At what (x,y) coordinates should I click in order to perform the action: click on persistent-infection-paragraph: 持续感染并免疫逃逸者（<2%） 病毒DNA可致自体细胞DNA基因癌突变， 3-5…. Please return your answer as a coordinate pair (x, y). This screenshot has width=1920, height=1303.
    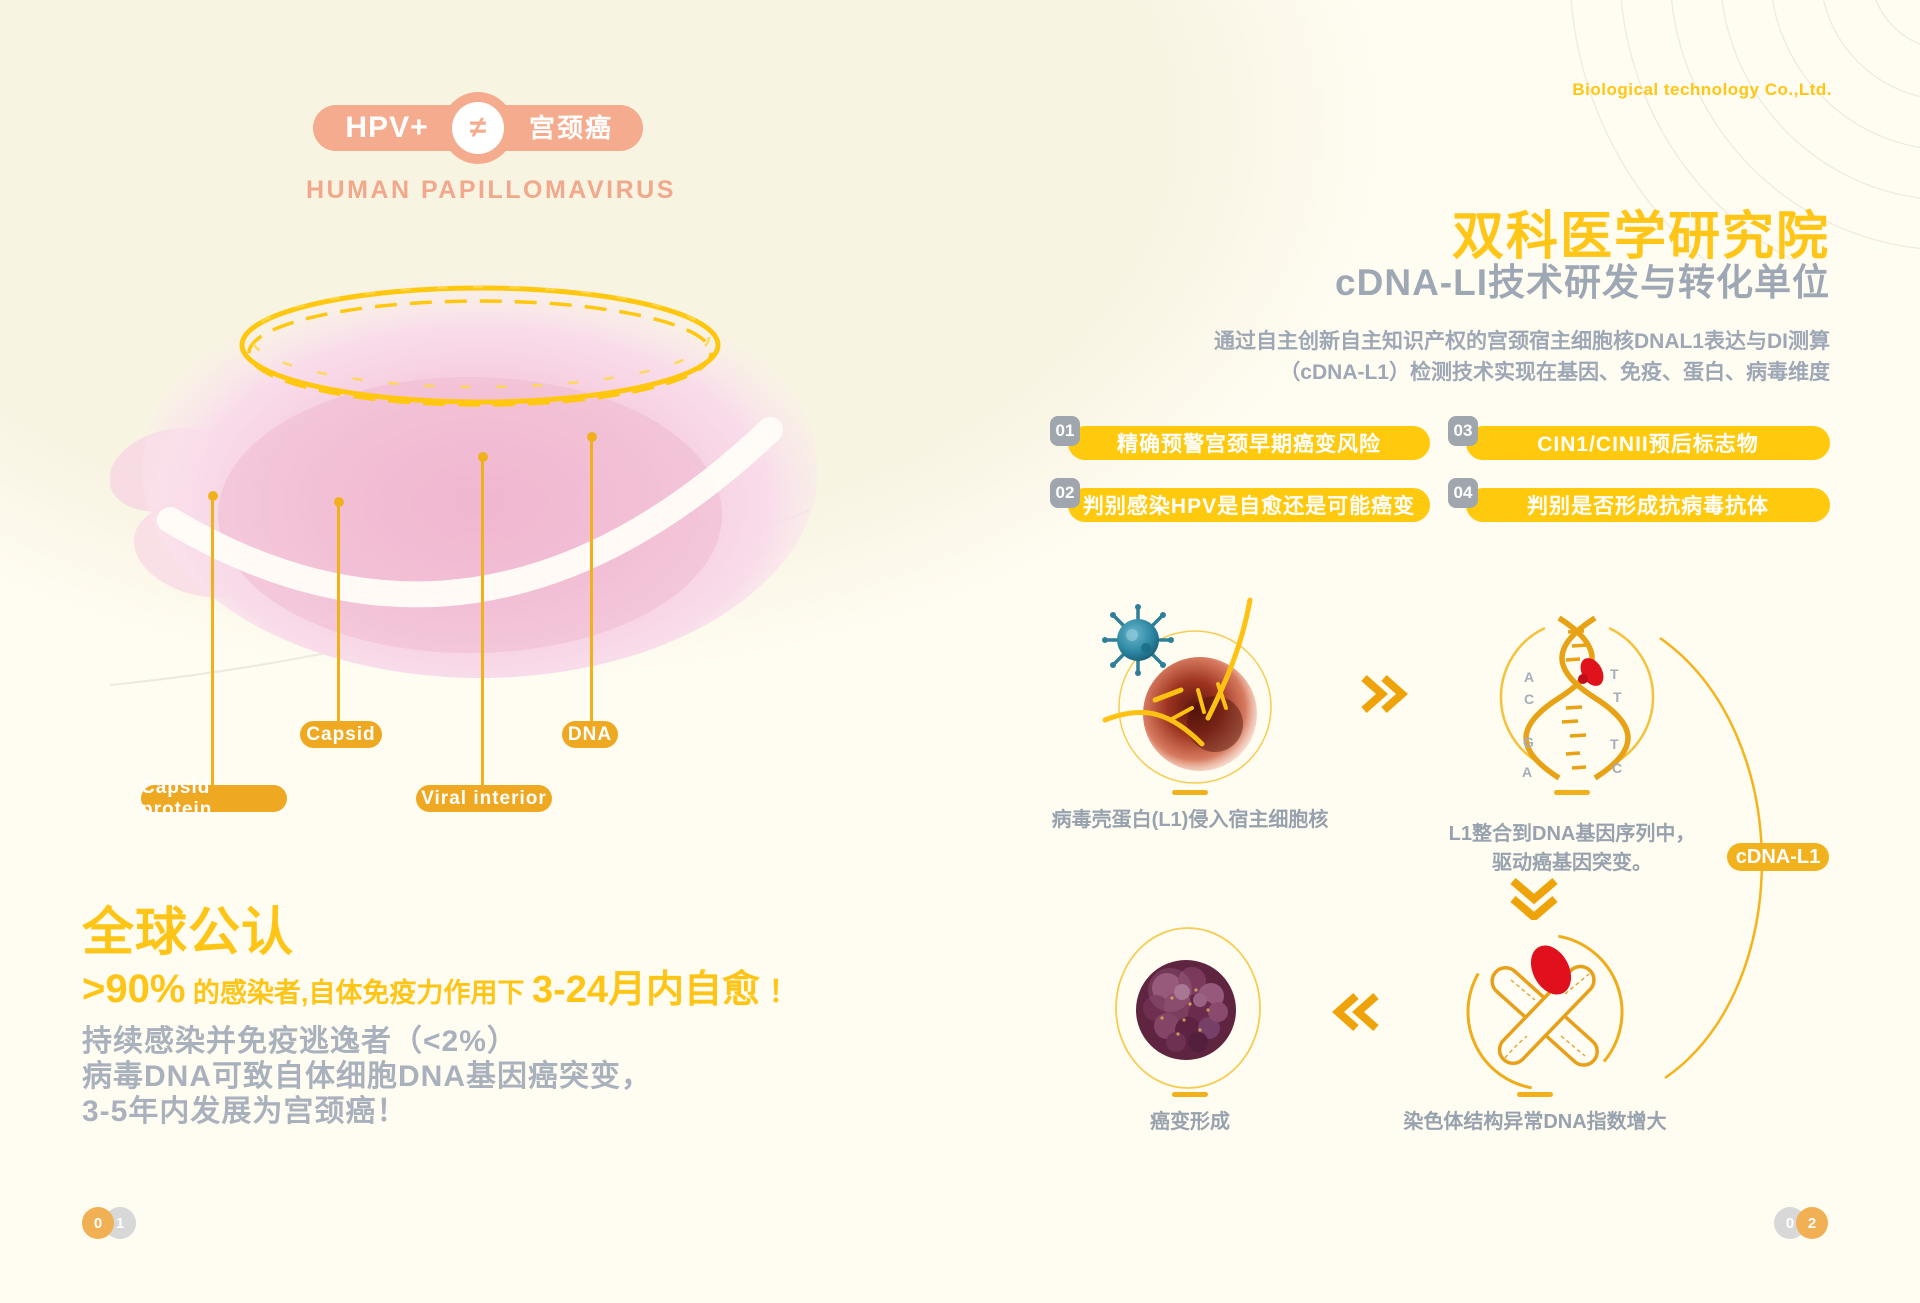
    Looking at the image, I should click on (367, 1076).